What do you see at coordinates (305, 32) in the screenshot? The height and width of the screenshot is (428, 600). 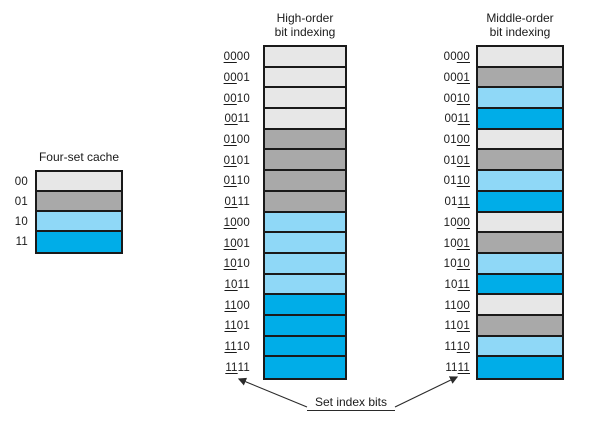 I see `high-order-title-line2: bit indexing` at bounding box center [305, 32].